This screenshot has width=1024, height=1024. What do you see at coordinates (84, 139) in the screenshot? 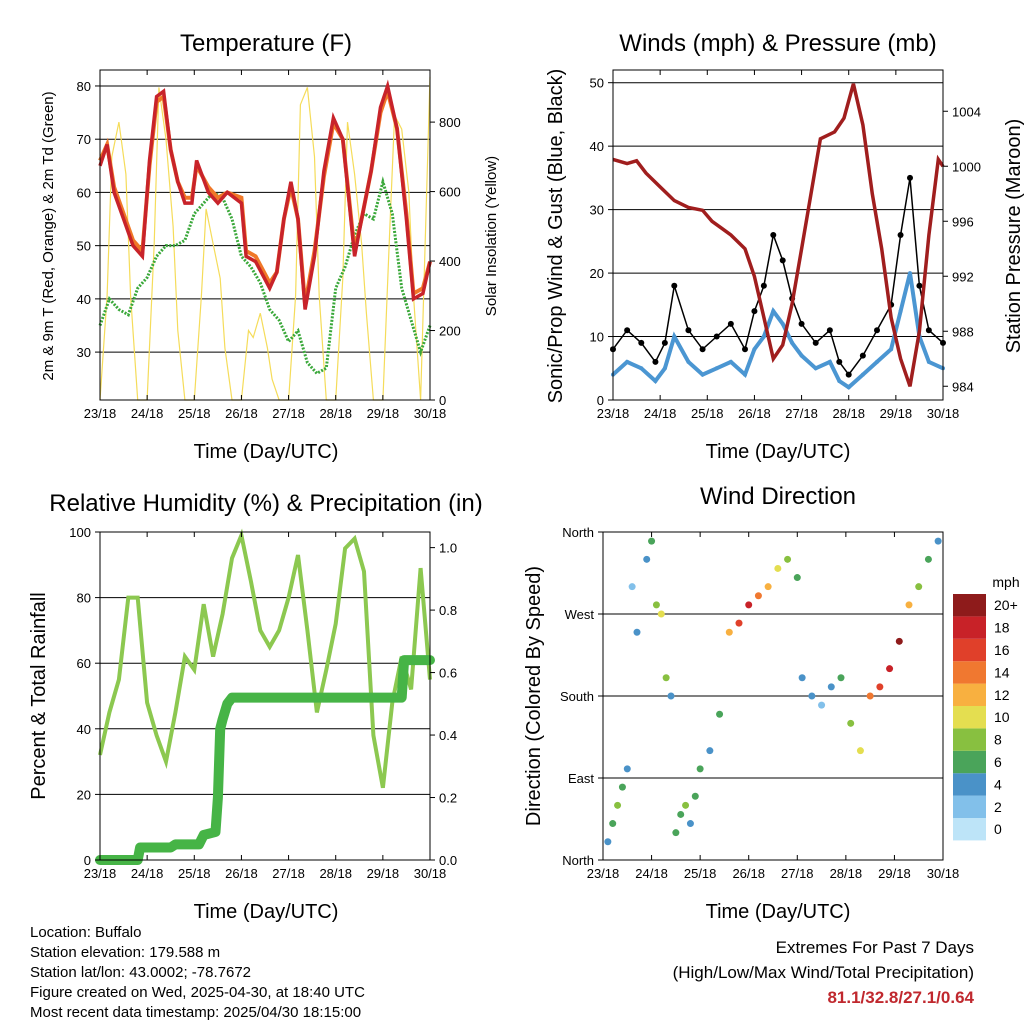
I see `y-tick-label: 70` at bounding box center [84, 139].